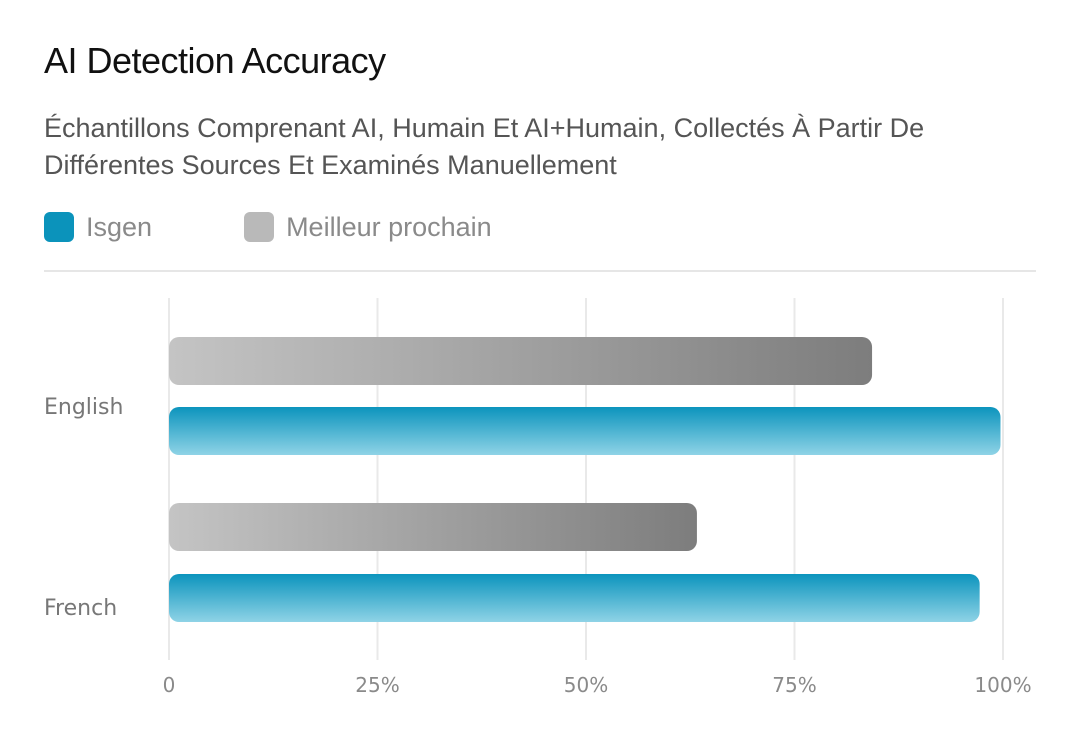 The image size is (1080, 738). I want to click on chart-title: AI Detection Accuracy, so click(215, 60).